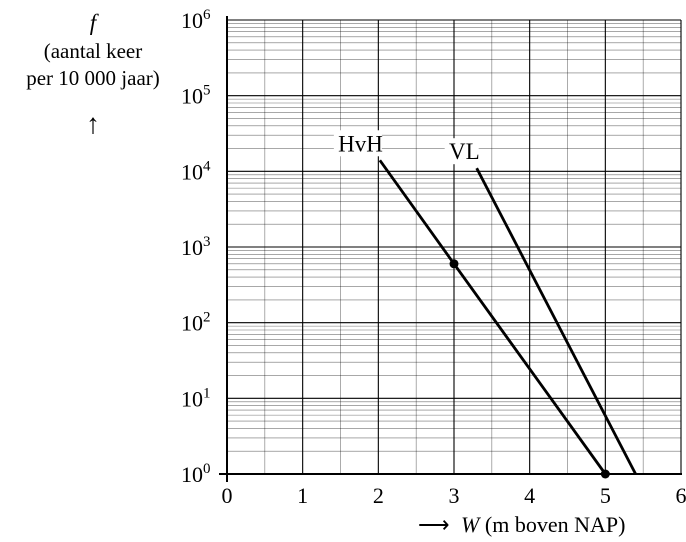 Image resolution: width=686 pixels, height=542 pixels. I want to click on x-tick-label: 4, so click(529, 495).